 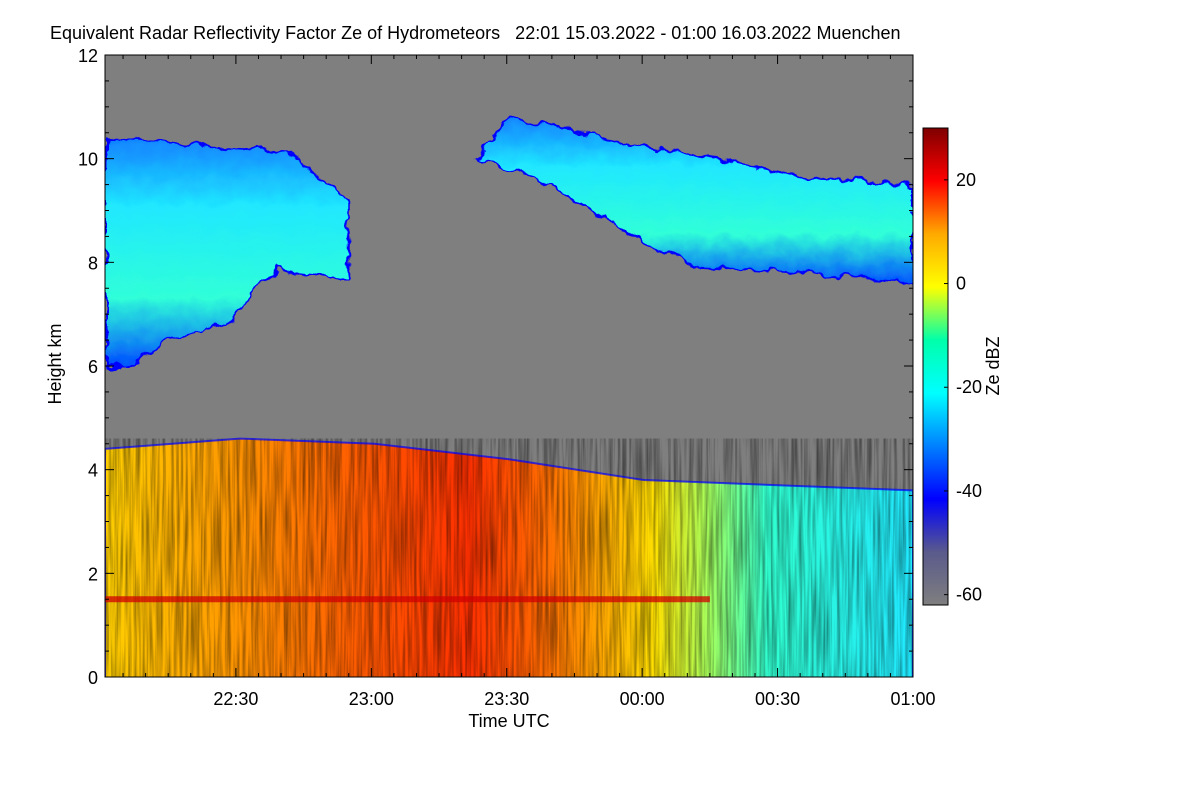 I want to click on colorbar-tick-label: 0, so click(x=961, y=284).